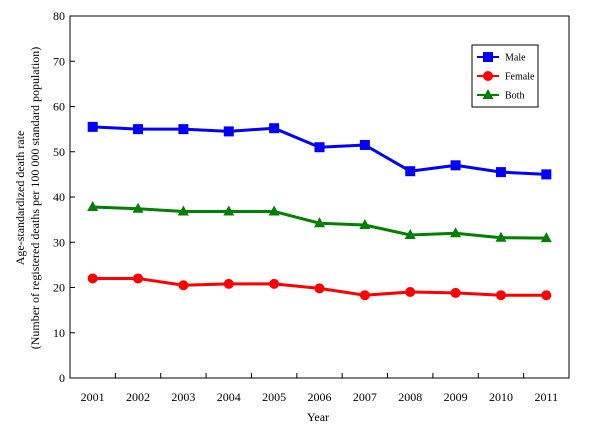 The width and height of the screenshot is (589, 442). I want to click on y-tick-label: 60, so click(59, 107).